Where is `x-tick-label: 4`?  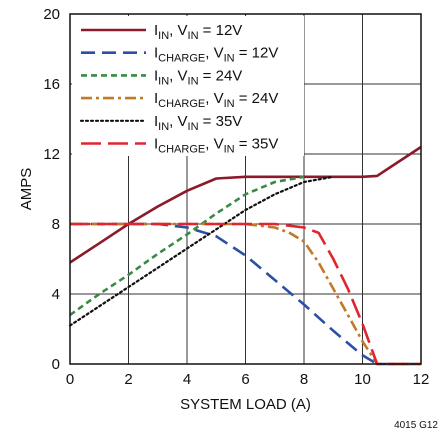
x-tick-label: 4 is located at coordinates (187, 379).